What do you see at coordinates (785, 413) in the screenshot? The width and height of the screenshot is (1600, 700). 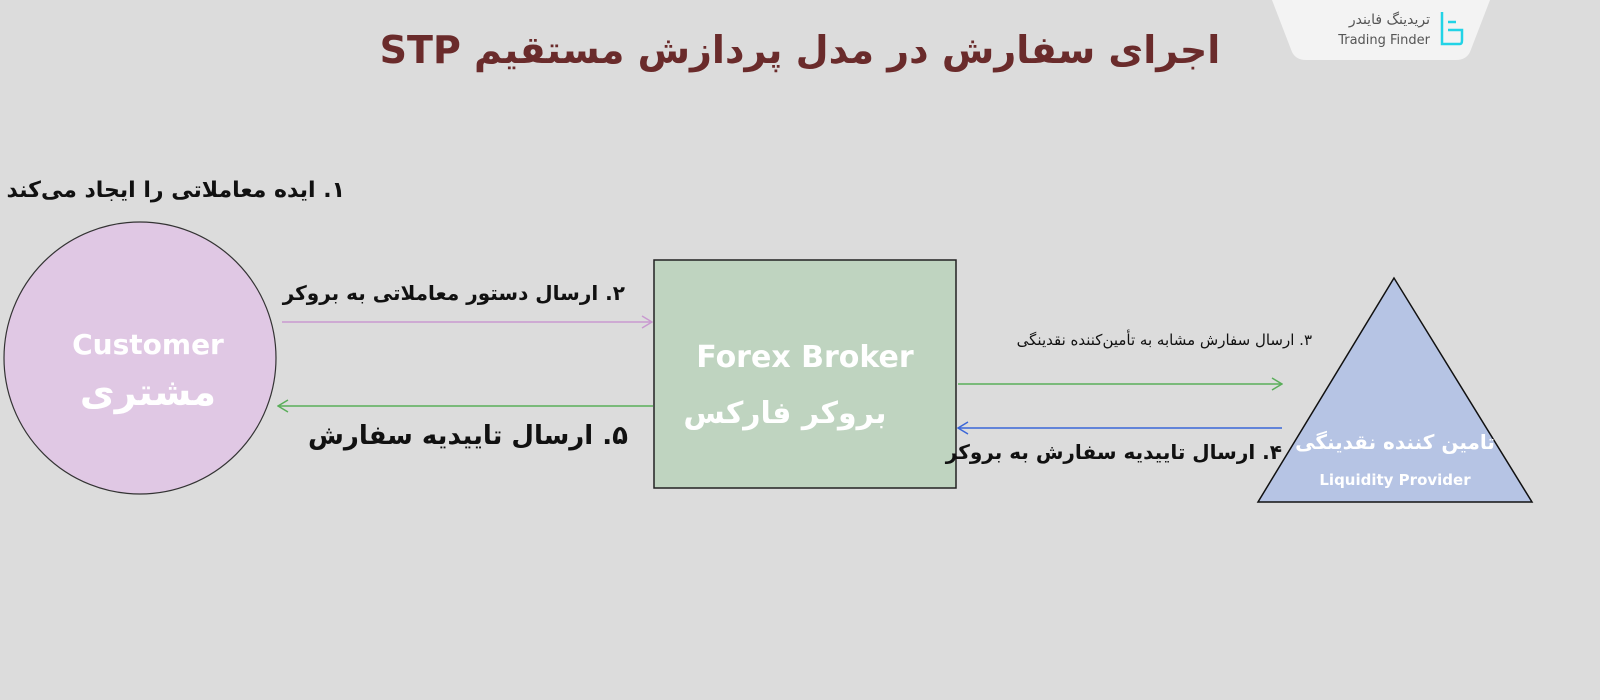 I see `broker-label-fa: بروکر فارکس` at bounding box center [785, 413].